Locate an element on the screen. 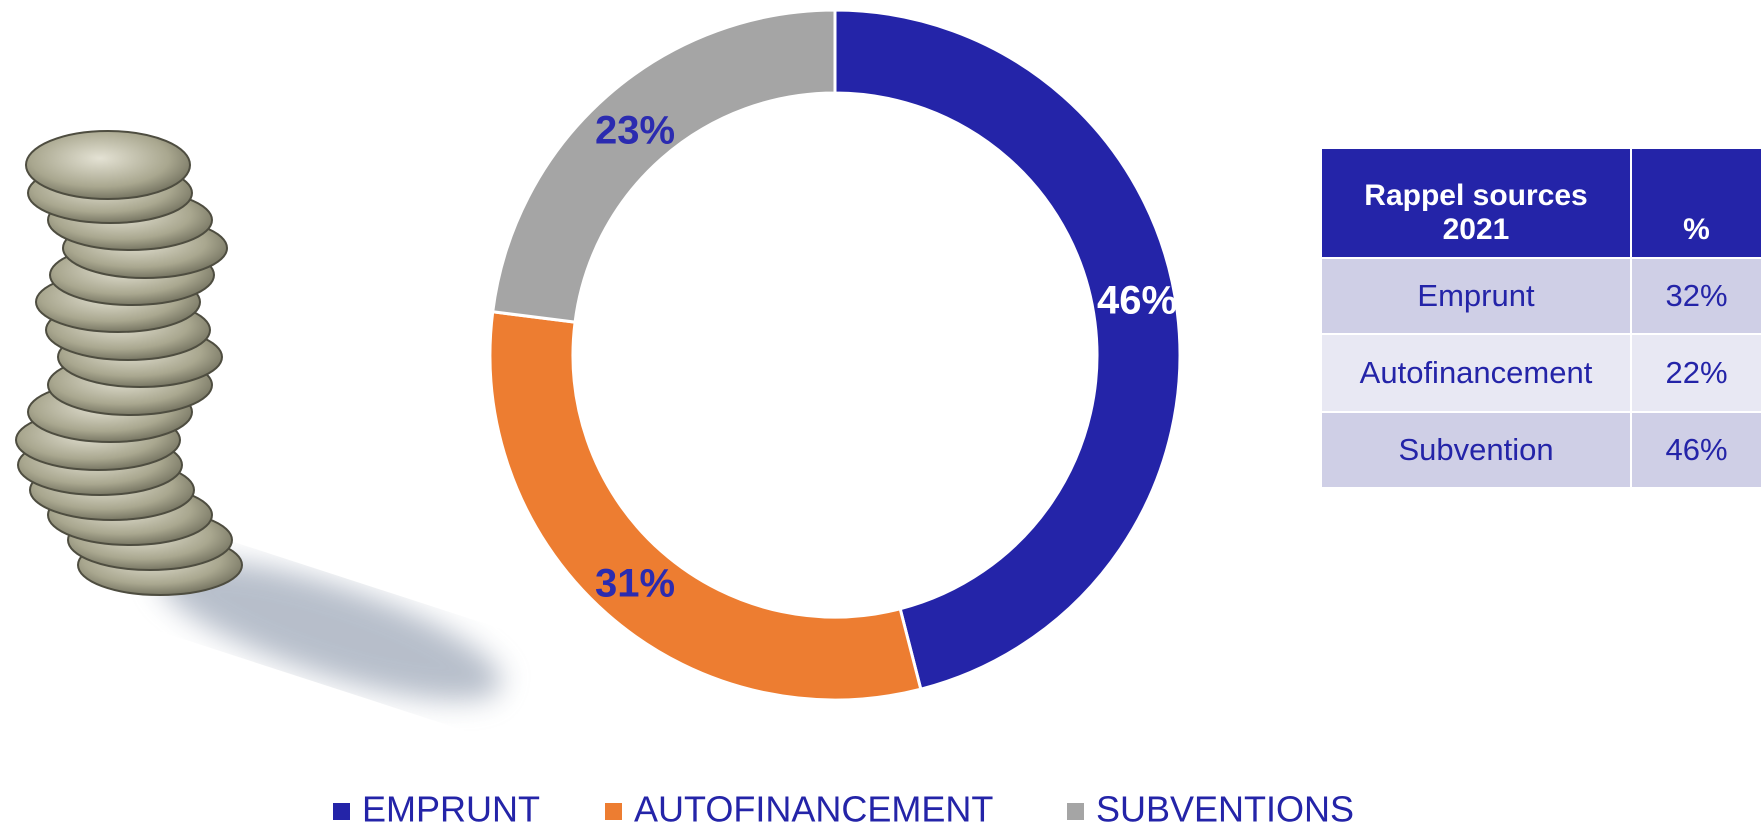  table-cell: 46% is located at coordinates (1695, 450).